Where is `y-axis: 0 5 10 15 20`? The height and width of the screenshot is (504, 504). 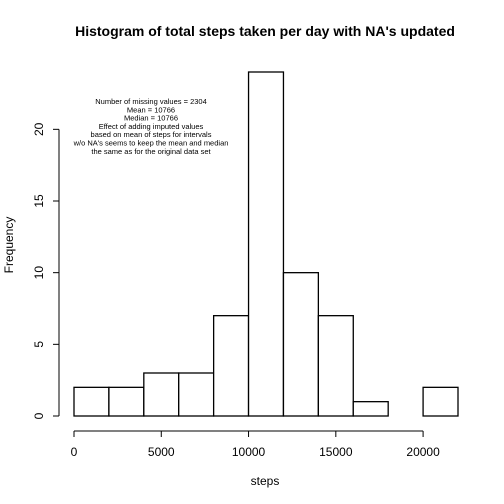 y-axis: 0 5 10 15 20 is located at coordinates (46, 270).